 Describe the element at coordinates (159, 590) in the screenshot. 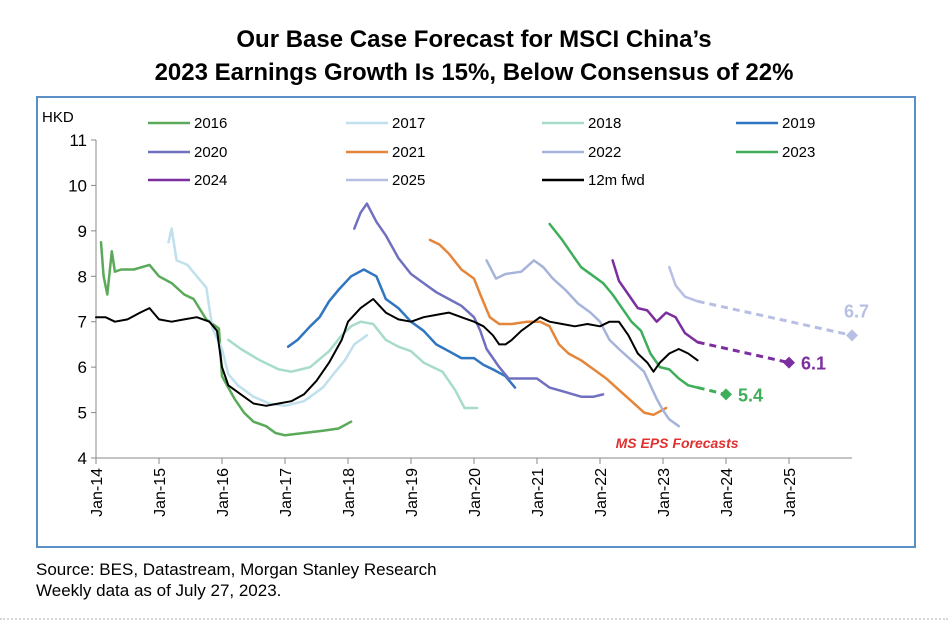

I see `data-note: Weekly data as of July 27, 2023.` at that location.